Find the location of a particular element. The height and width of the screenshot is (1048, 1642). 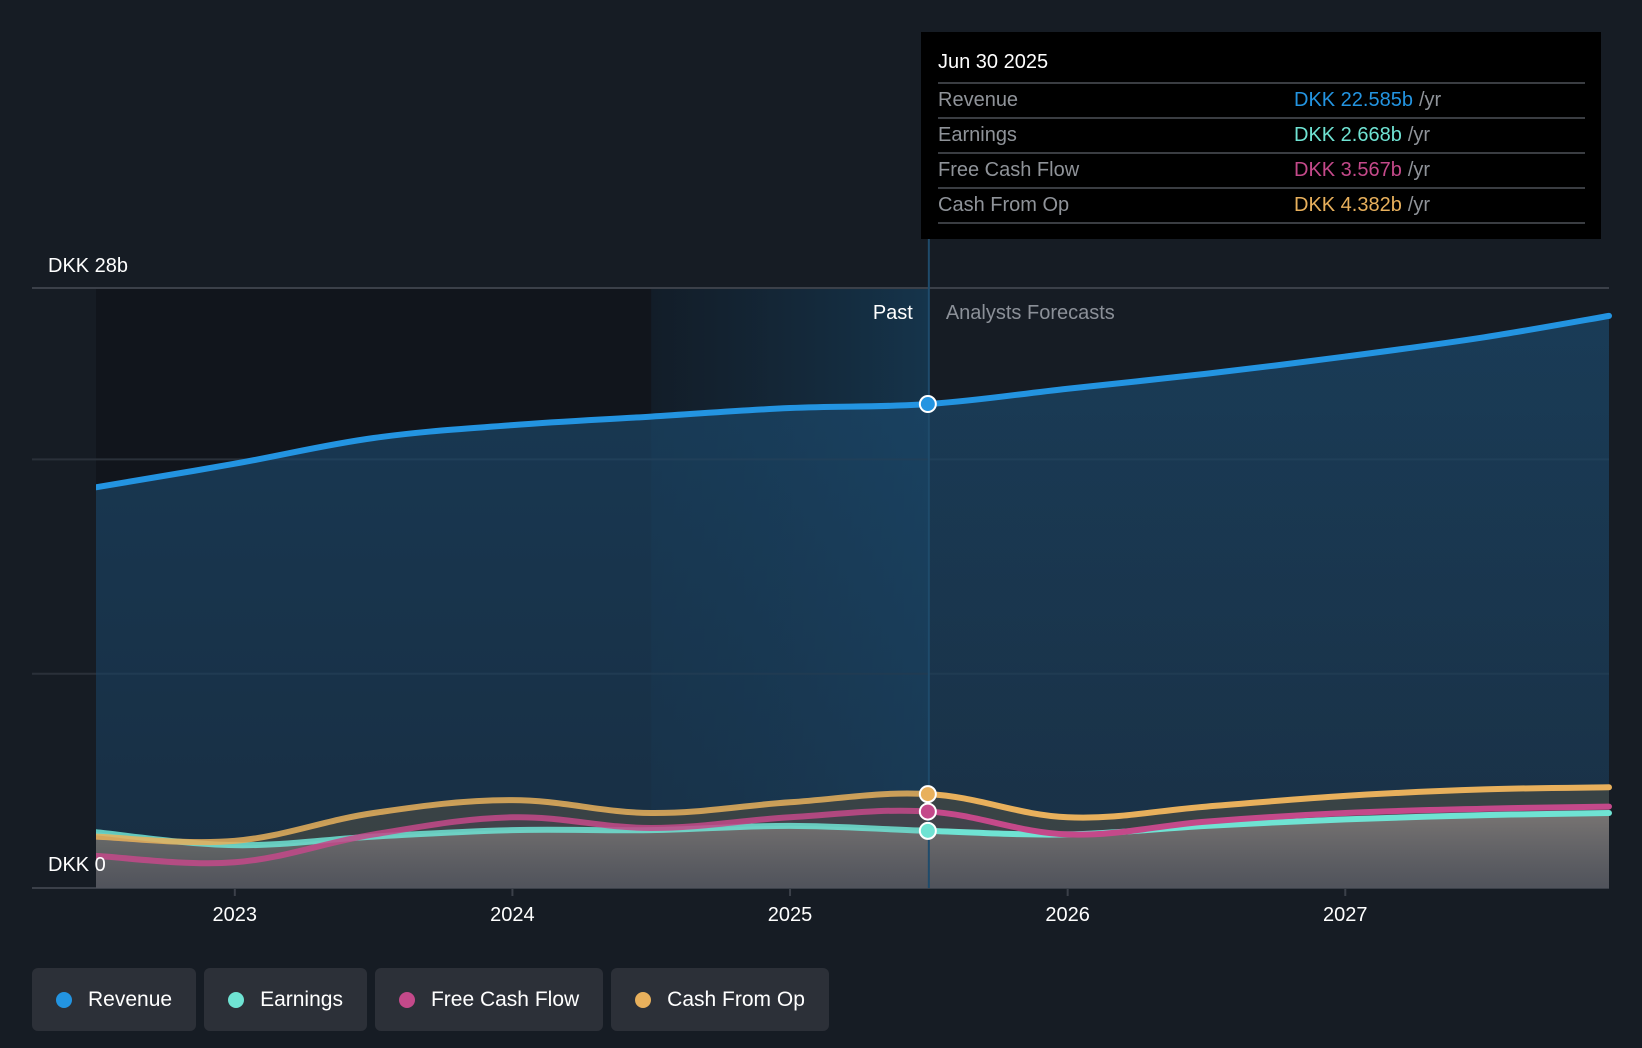

y-axis-bottom-label-bg is located at coordinates (64, 867).